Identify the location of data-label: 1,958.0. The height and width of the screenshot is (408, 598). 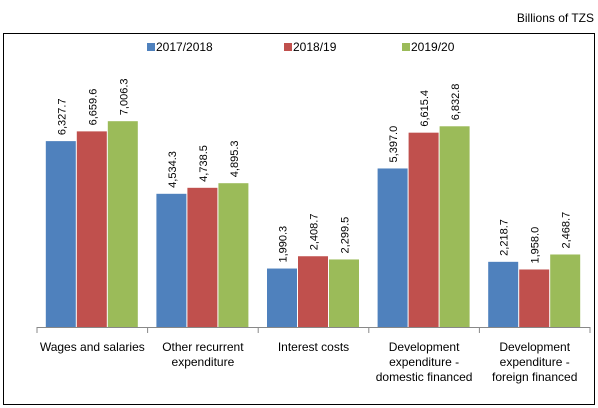
(536, 245).